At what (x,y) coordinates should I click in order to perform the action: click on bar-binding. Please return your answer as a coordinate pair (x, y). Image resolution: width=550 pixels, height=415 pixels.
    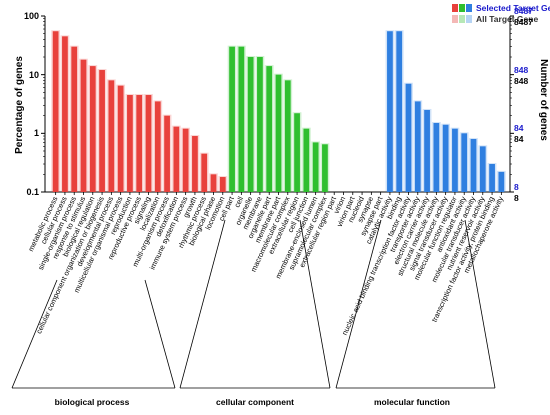
    Looking at the image, I should click on (399, 111).